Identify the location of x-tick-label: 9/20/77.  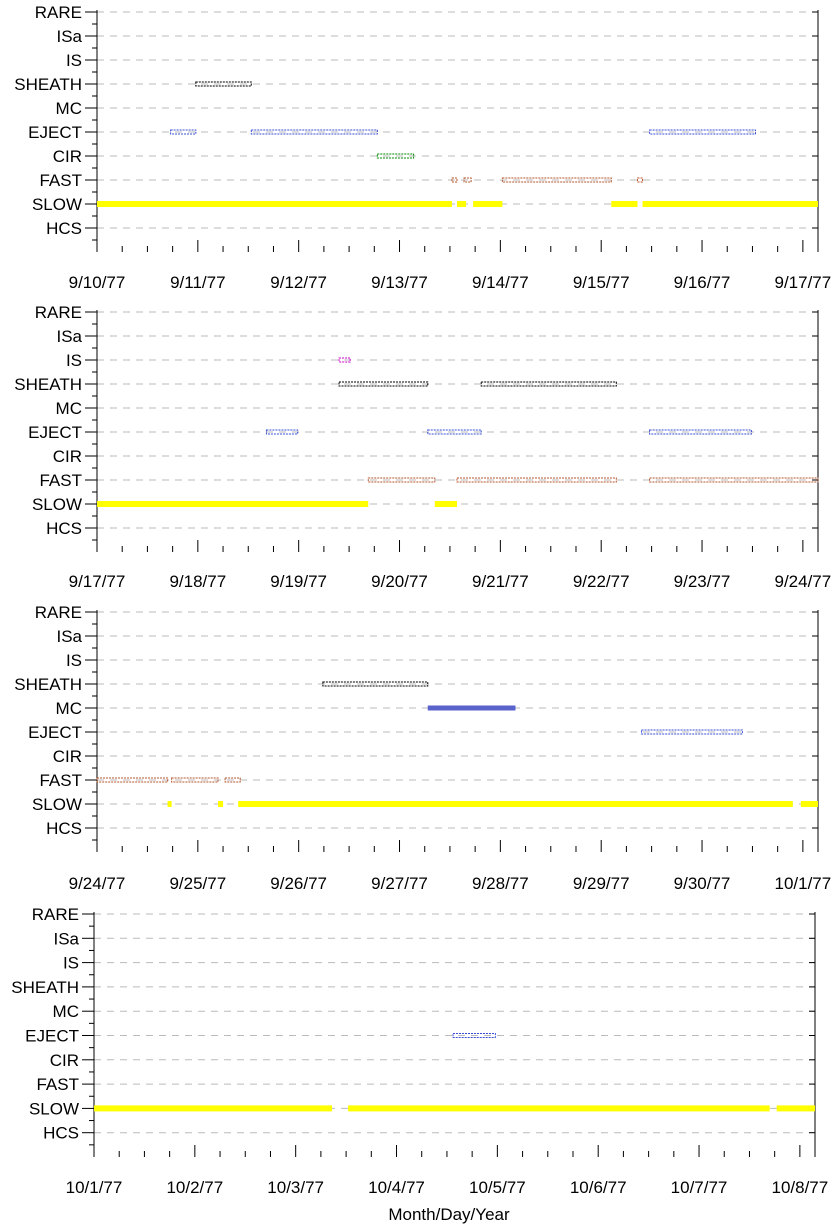
(399, 581).